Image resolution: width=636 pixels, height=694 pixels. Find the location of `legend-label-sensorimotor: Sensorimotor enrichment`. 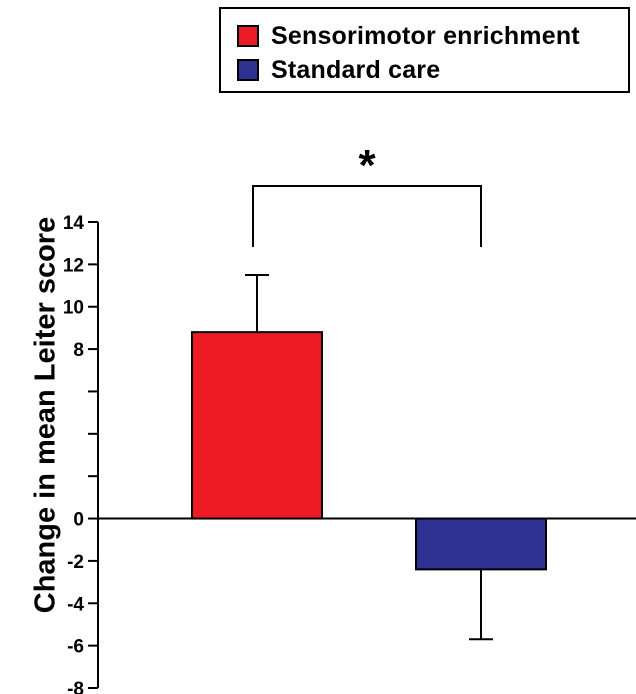

legend-label-sensorimotor: Sensorimotor enrichment is located at coordinates (425, 35).